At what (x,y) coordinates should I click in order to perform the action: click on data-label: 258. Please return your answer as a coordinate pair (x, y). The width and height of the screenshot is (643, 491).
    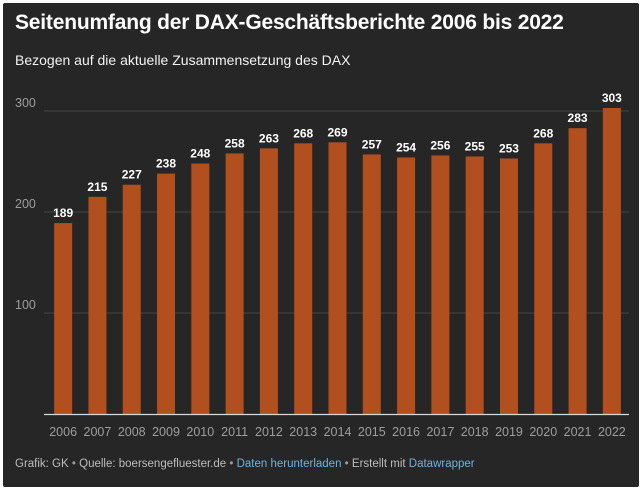
    Looking at the image, I should click on (235, 143).